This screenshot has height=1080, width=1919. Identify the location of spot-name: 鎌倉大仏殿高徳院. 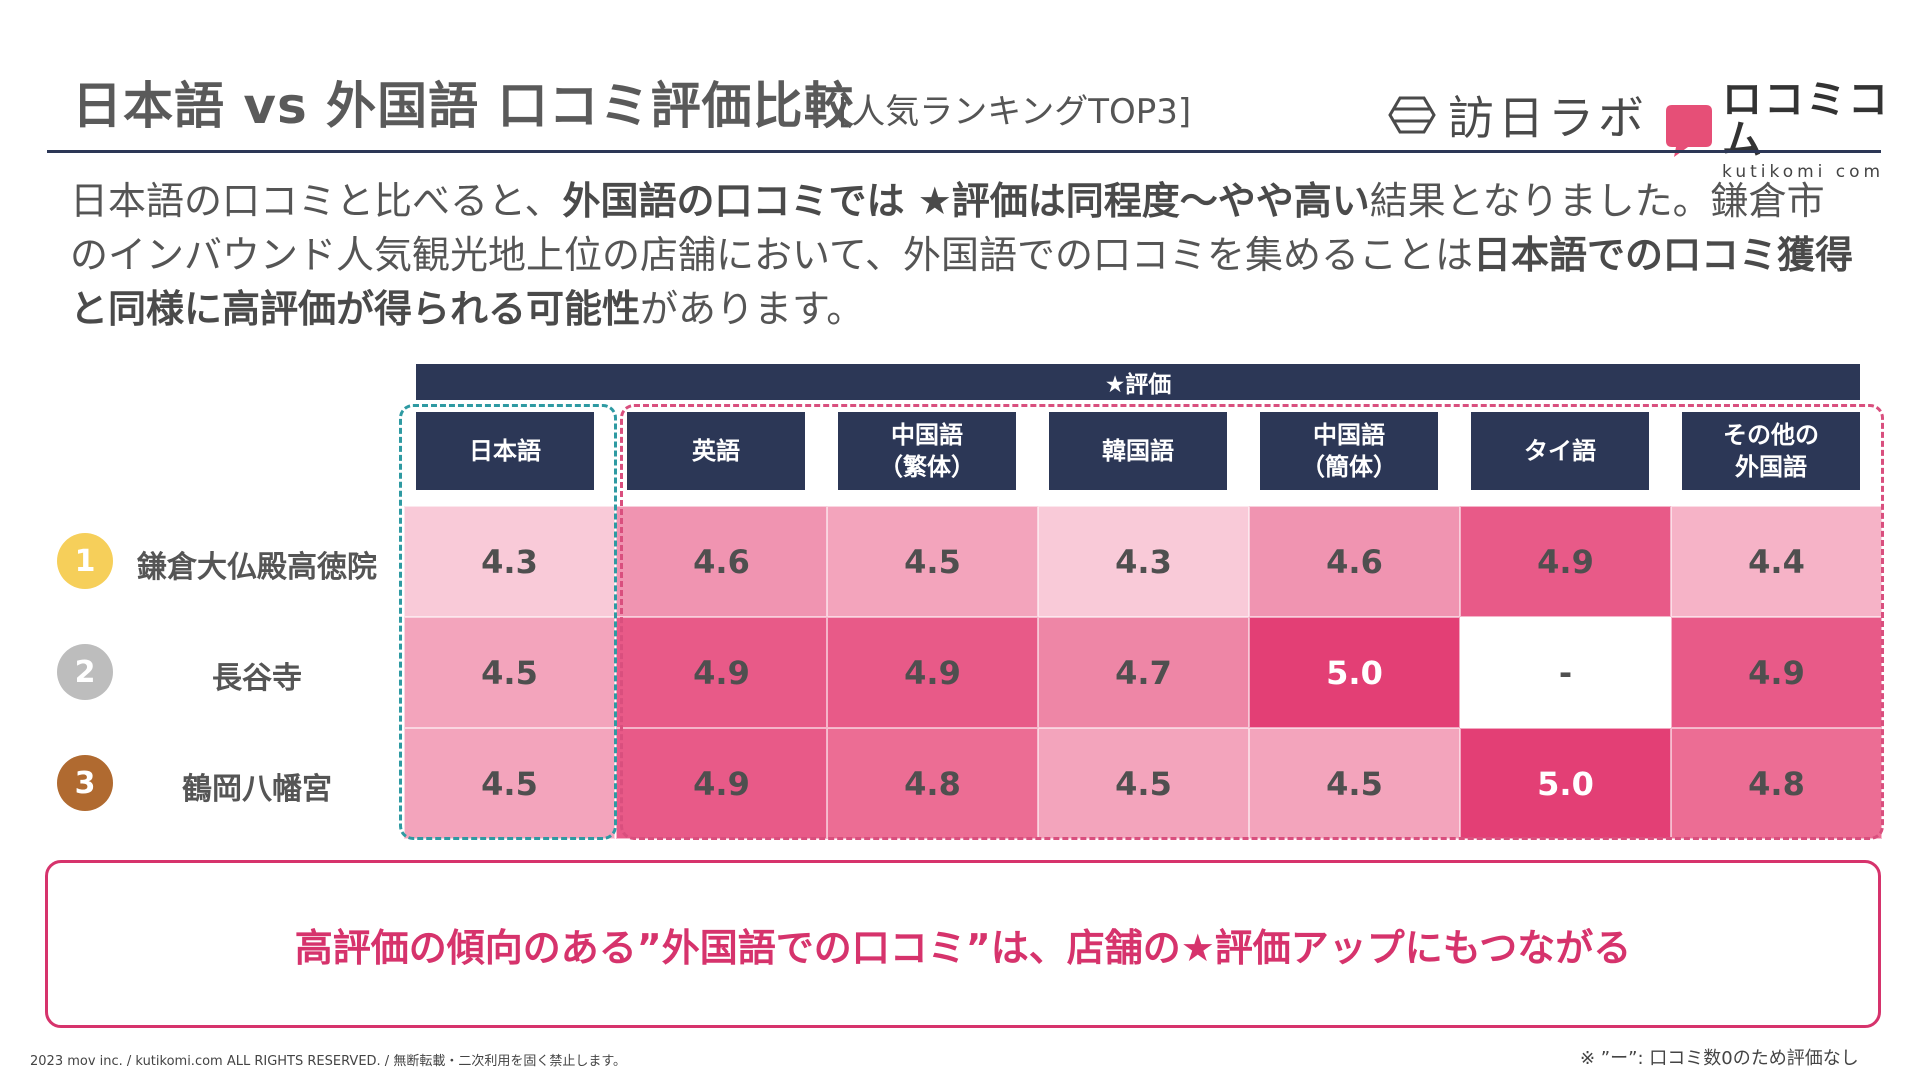
(257, 567).